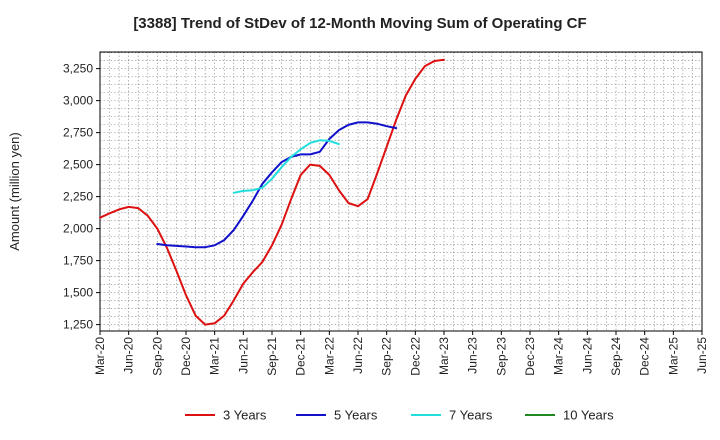  Describe the element at coordinates (387, 356) in the screenshot. I see `x-tick-label: Sep-22` at that location.